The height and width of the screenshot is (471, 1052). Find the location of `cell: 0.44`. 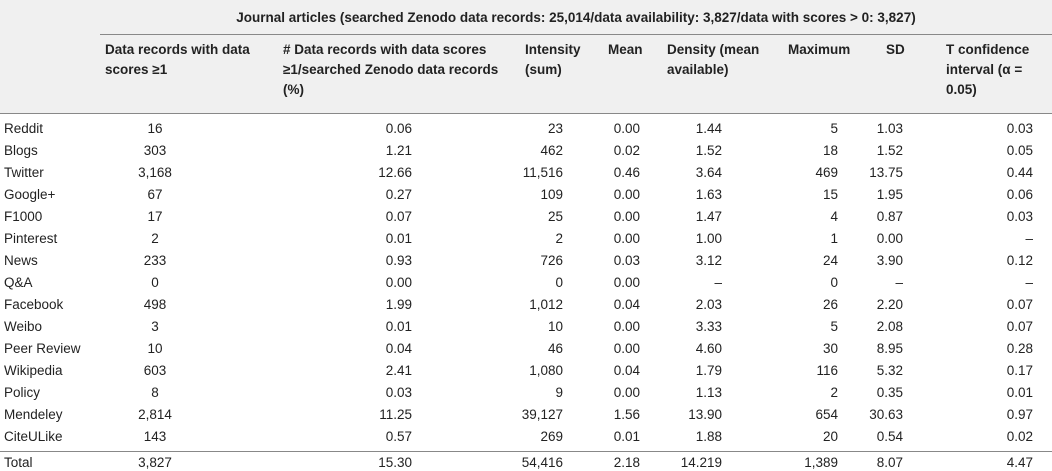

cell: 0.44 is located at coordinates (1019, 172).